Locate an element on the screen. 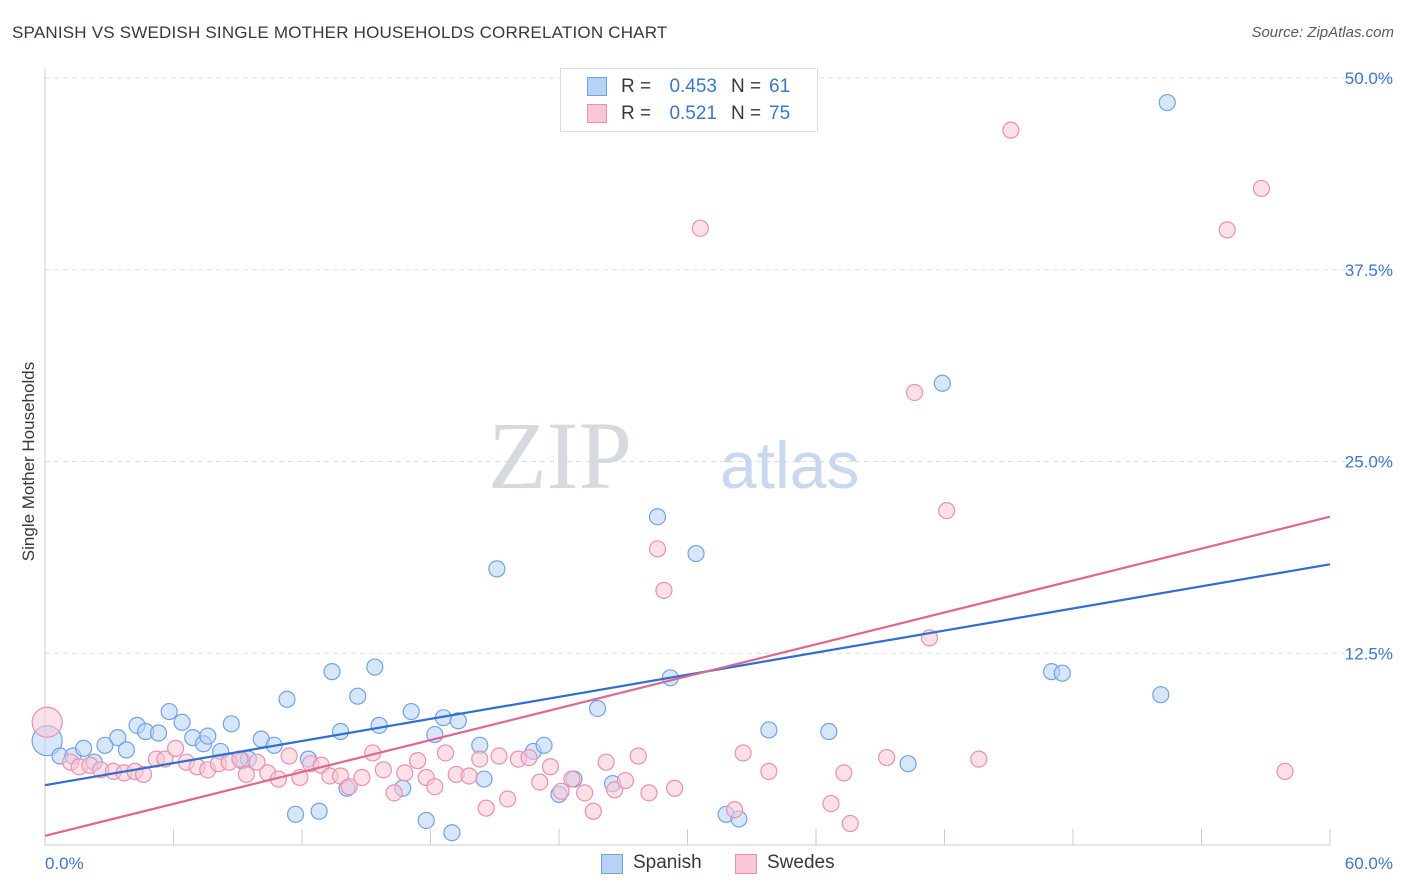  y-tick-label: 37.5% is located at coordinates (1369, 270).